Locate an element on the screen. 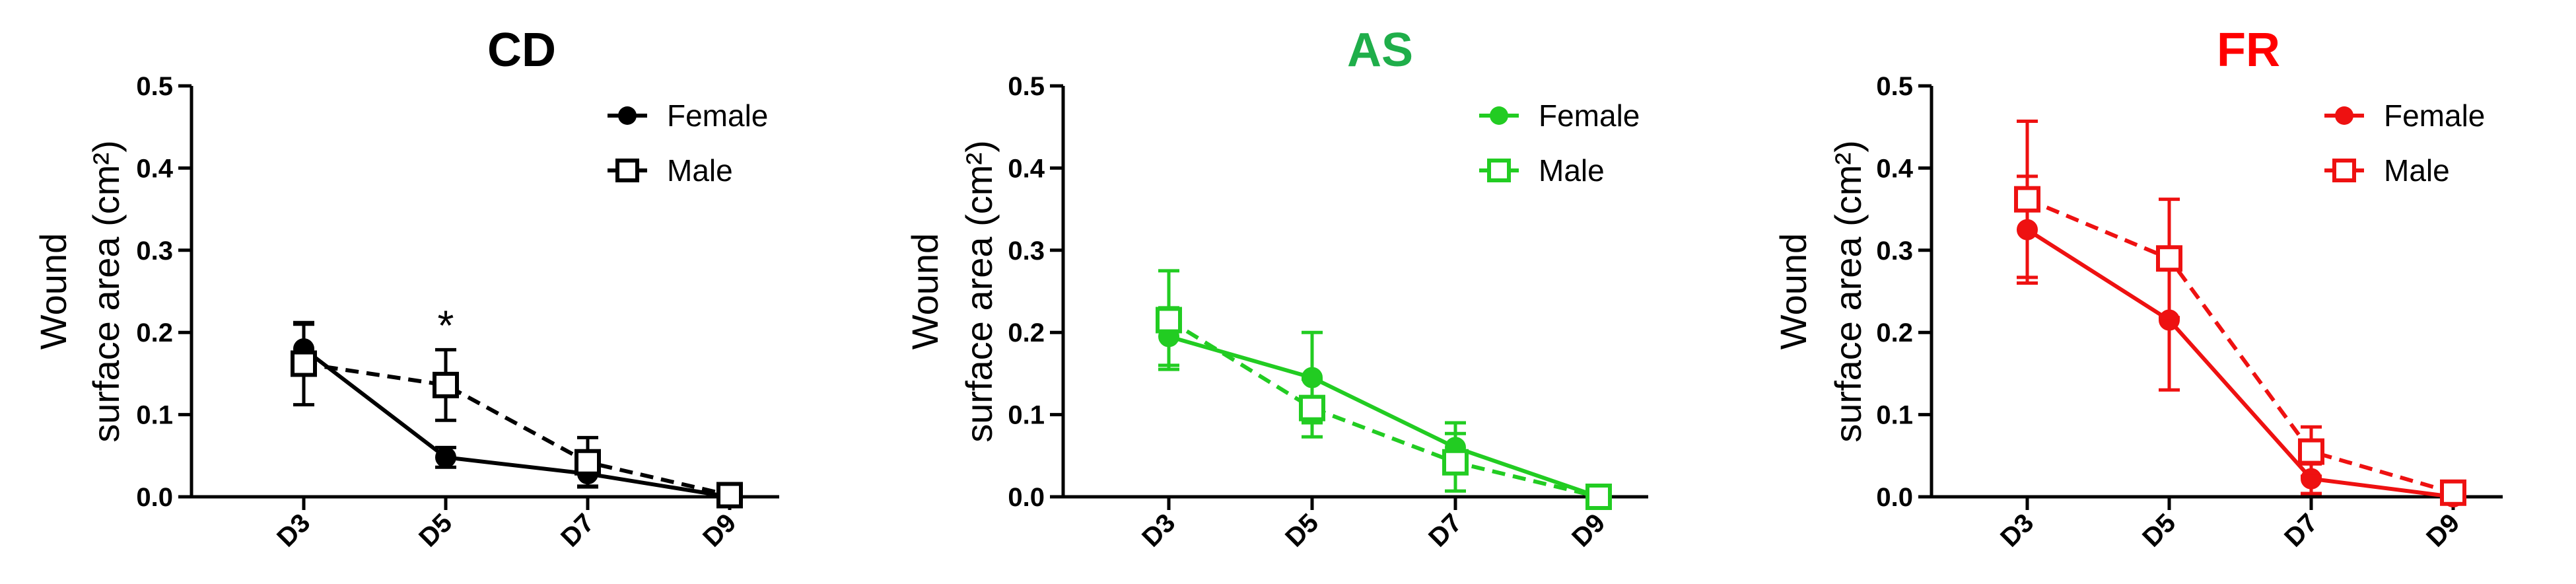 Image resolution: width=2576 pixels, height=584 pixels. chart-title: FR is located at coordinates (2248, 51).